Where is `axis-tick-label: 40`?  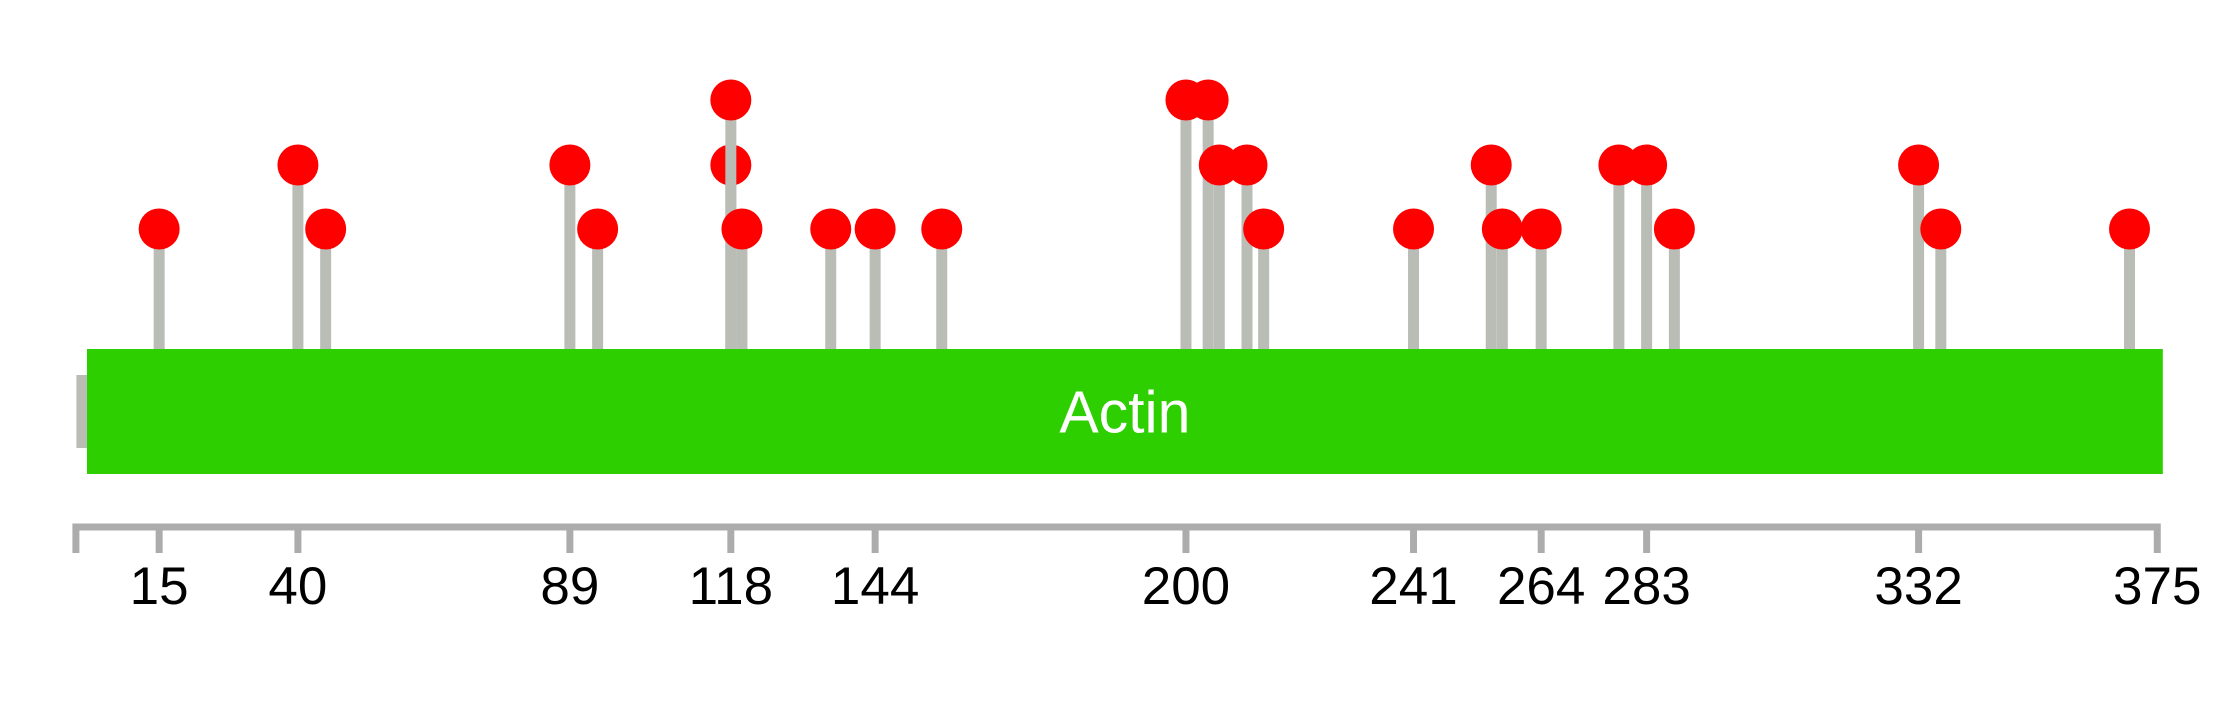 axis-tick-label: 40 is located at coordinates (297, 586).